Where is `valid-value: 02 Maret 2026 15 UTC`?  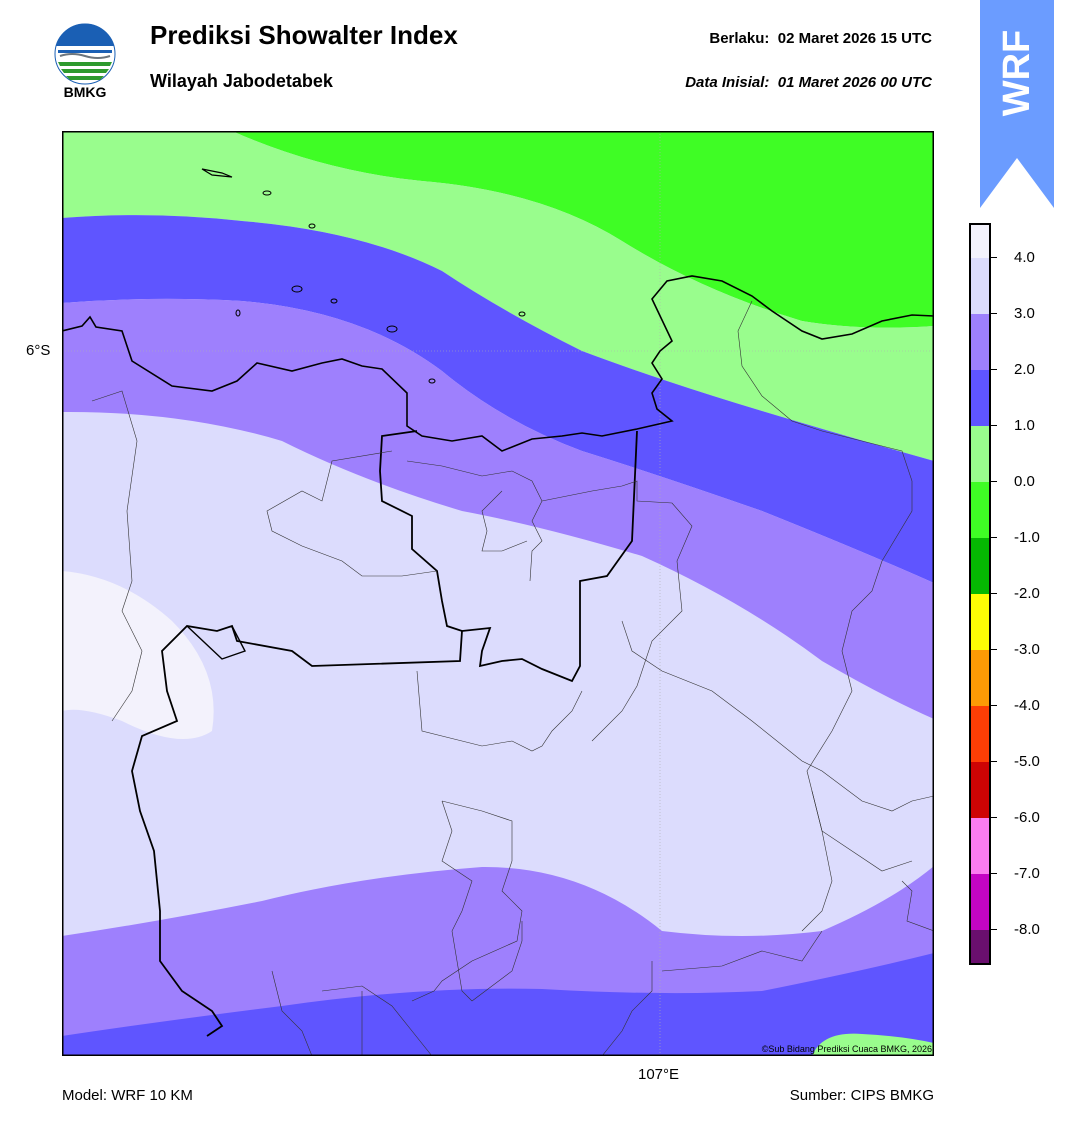
valid-value: 02 Maret 2026 15 UTC is located at coordinates (854, 38).